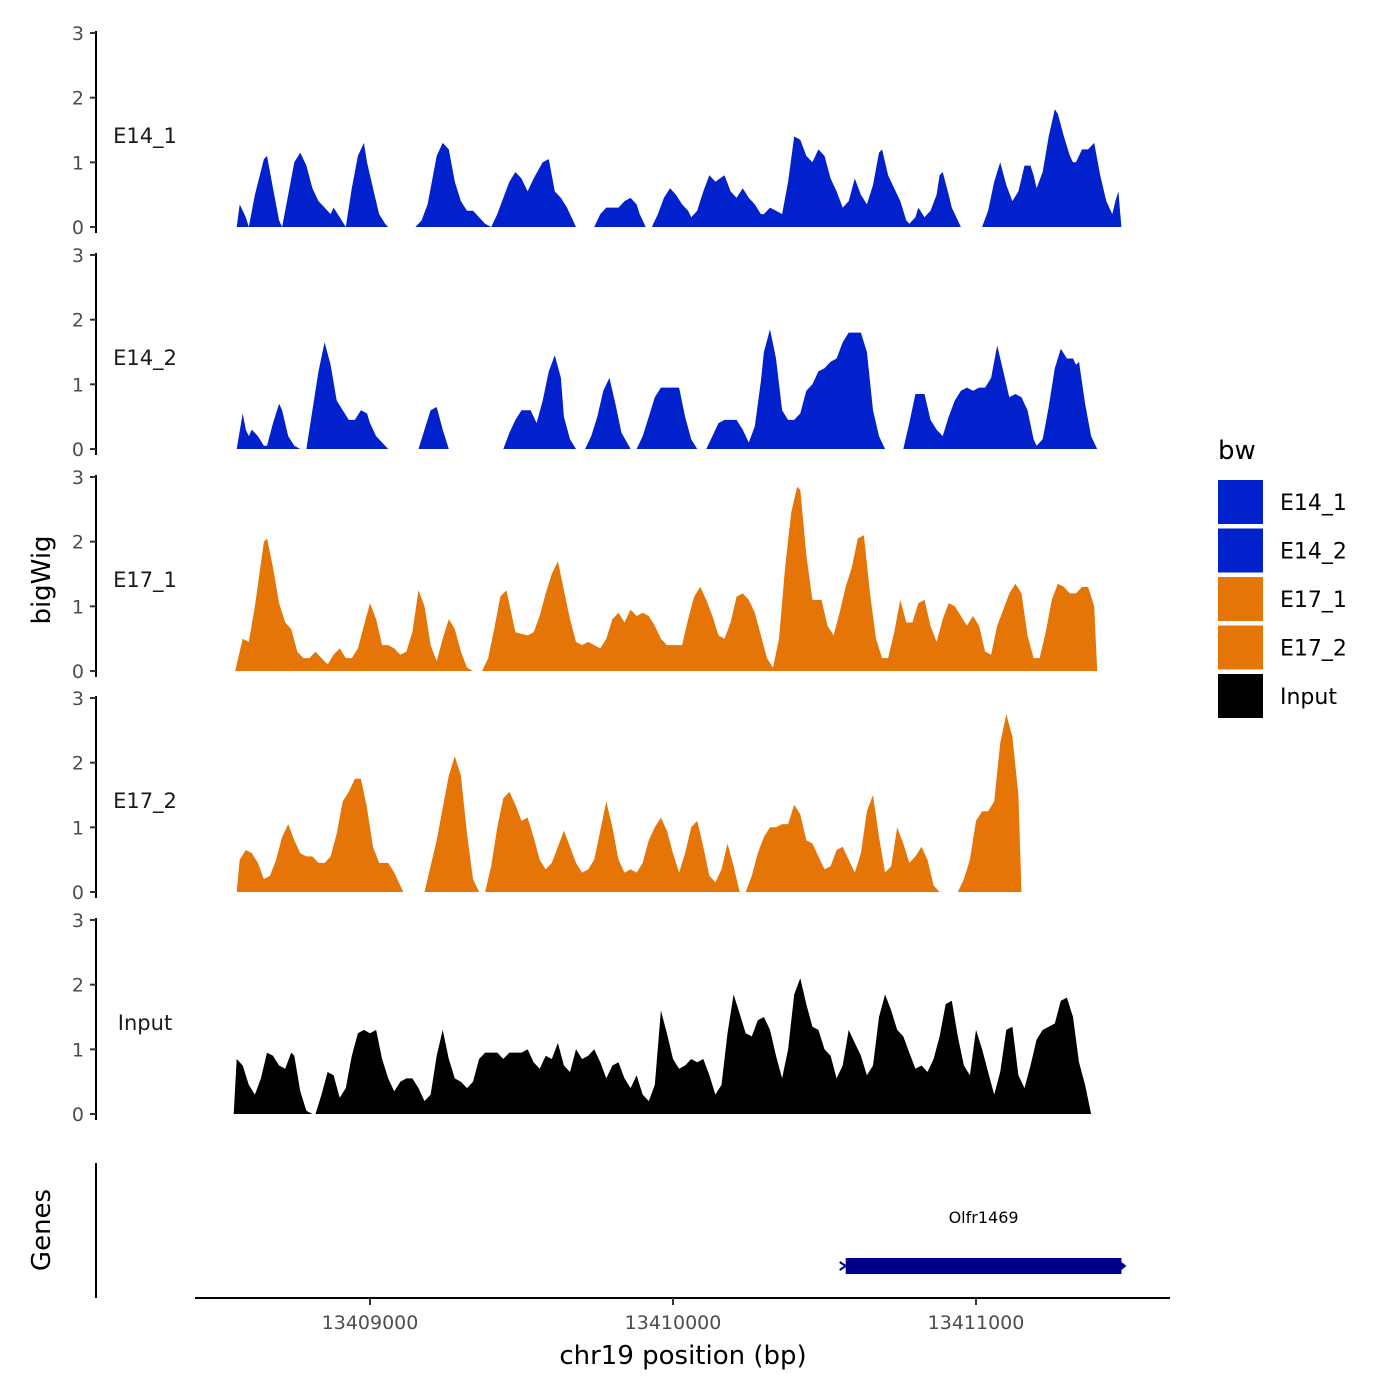  Describe the element at coordinates (585, 353) in the screenshot. I see `track-e14-2: 0 1 2 3 E14_2` at that location.